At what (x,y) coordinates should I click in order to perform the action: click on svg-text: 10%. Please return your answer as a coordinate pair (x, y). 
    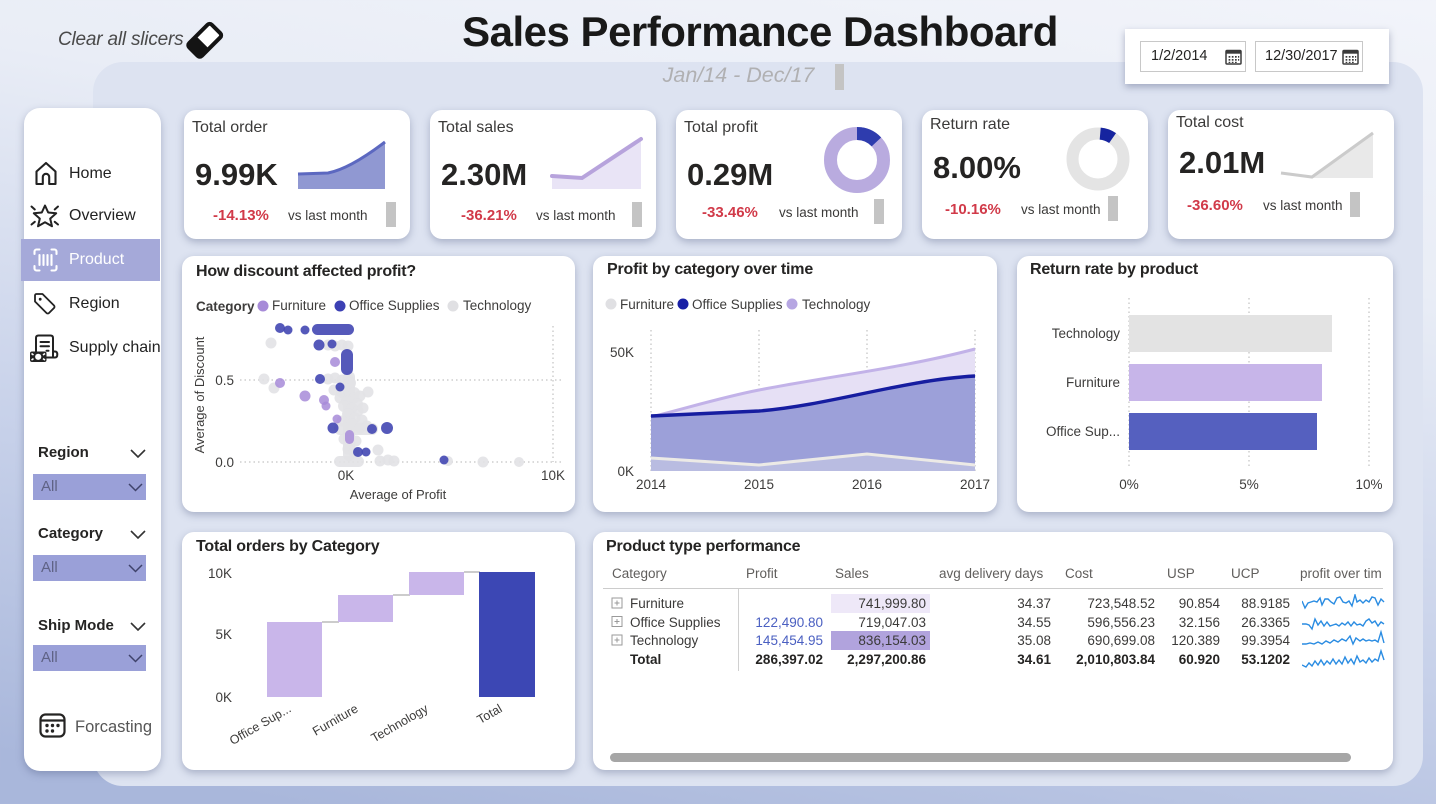
    Looking at the image, I should click on (1368, 484).